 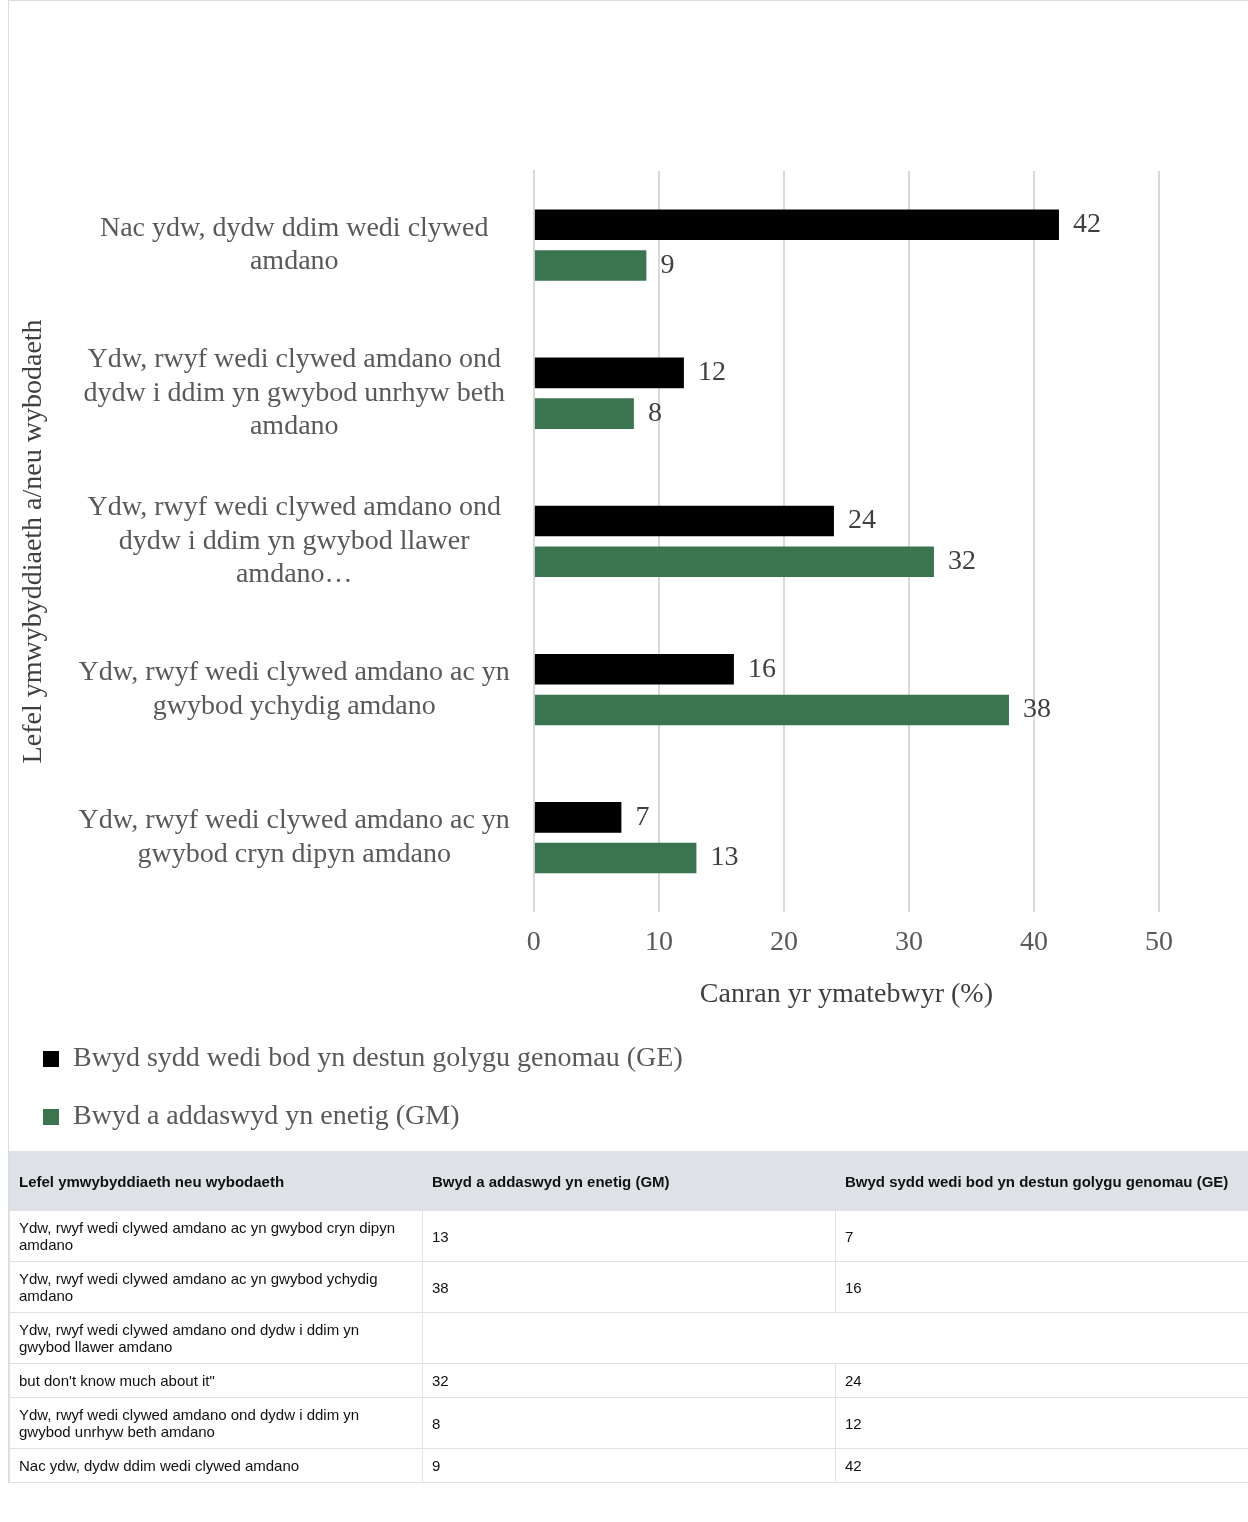 What do you see at coordinates (216, 1423) in the screenshot?
I see `text: Ydw, rwyf wedi clywed amdano ond dydw i ddim yn gwybod unrhyw beth amdano` at bounding box center [216, 1423].